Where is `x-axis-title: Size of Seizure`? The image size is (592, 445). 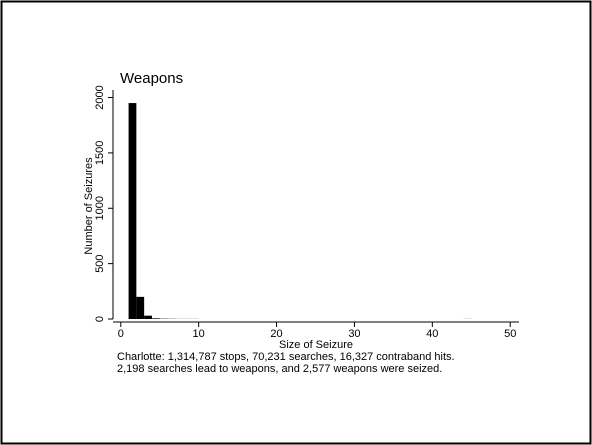 x-axis-title: Size of Seizure is located at coordinates (316, 345).